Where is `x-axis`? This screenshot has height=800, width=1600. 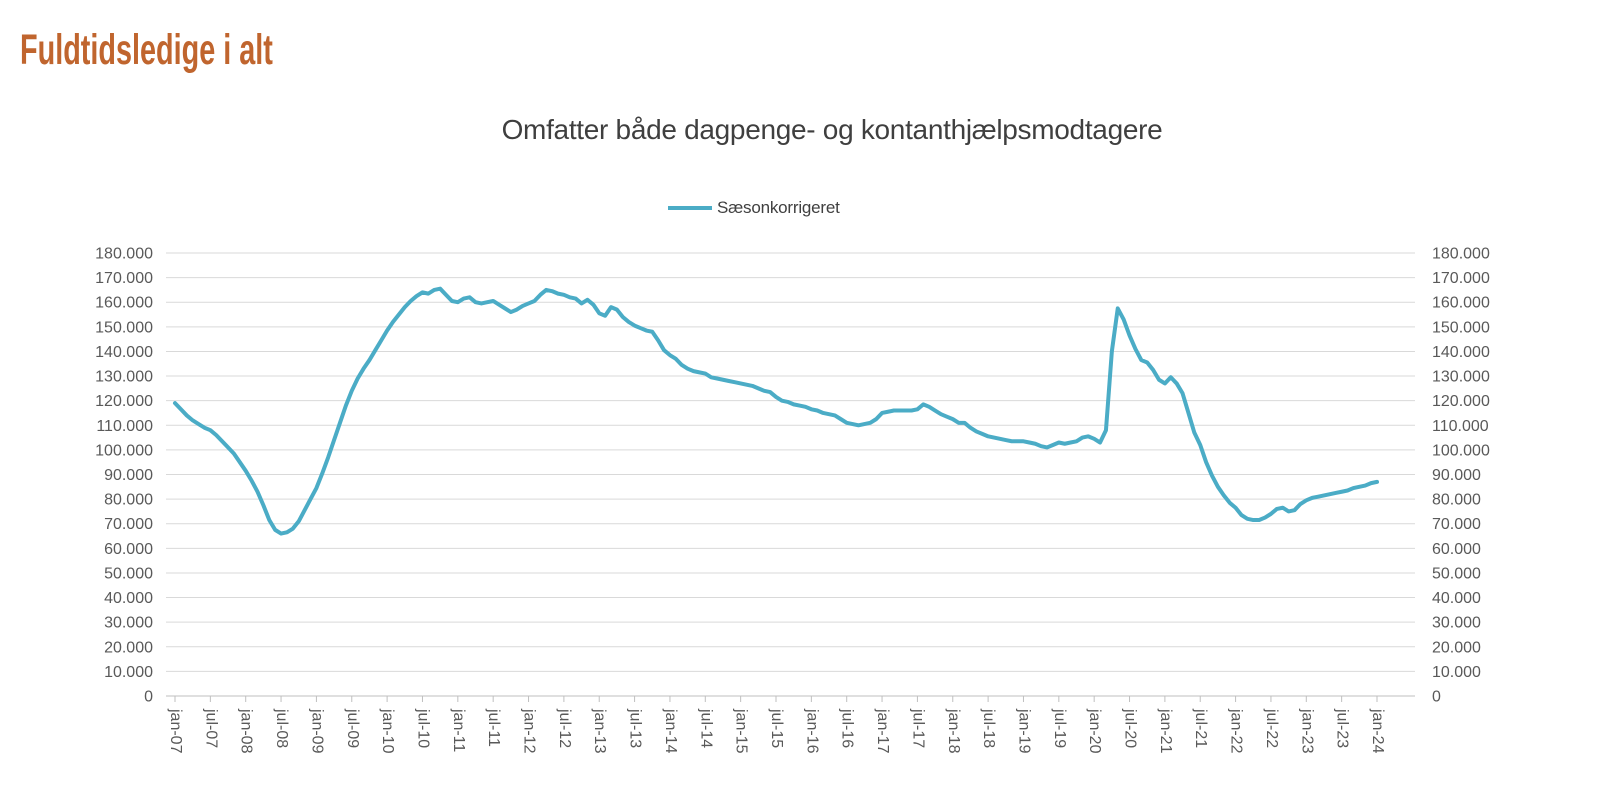 x-axis is located at coordinates (790, 698).